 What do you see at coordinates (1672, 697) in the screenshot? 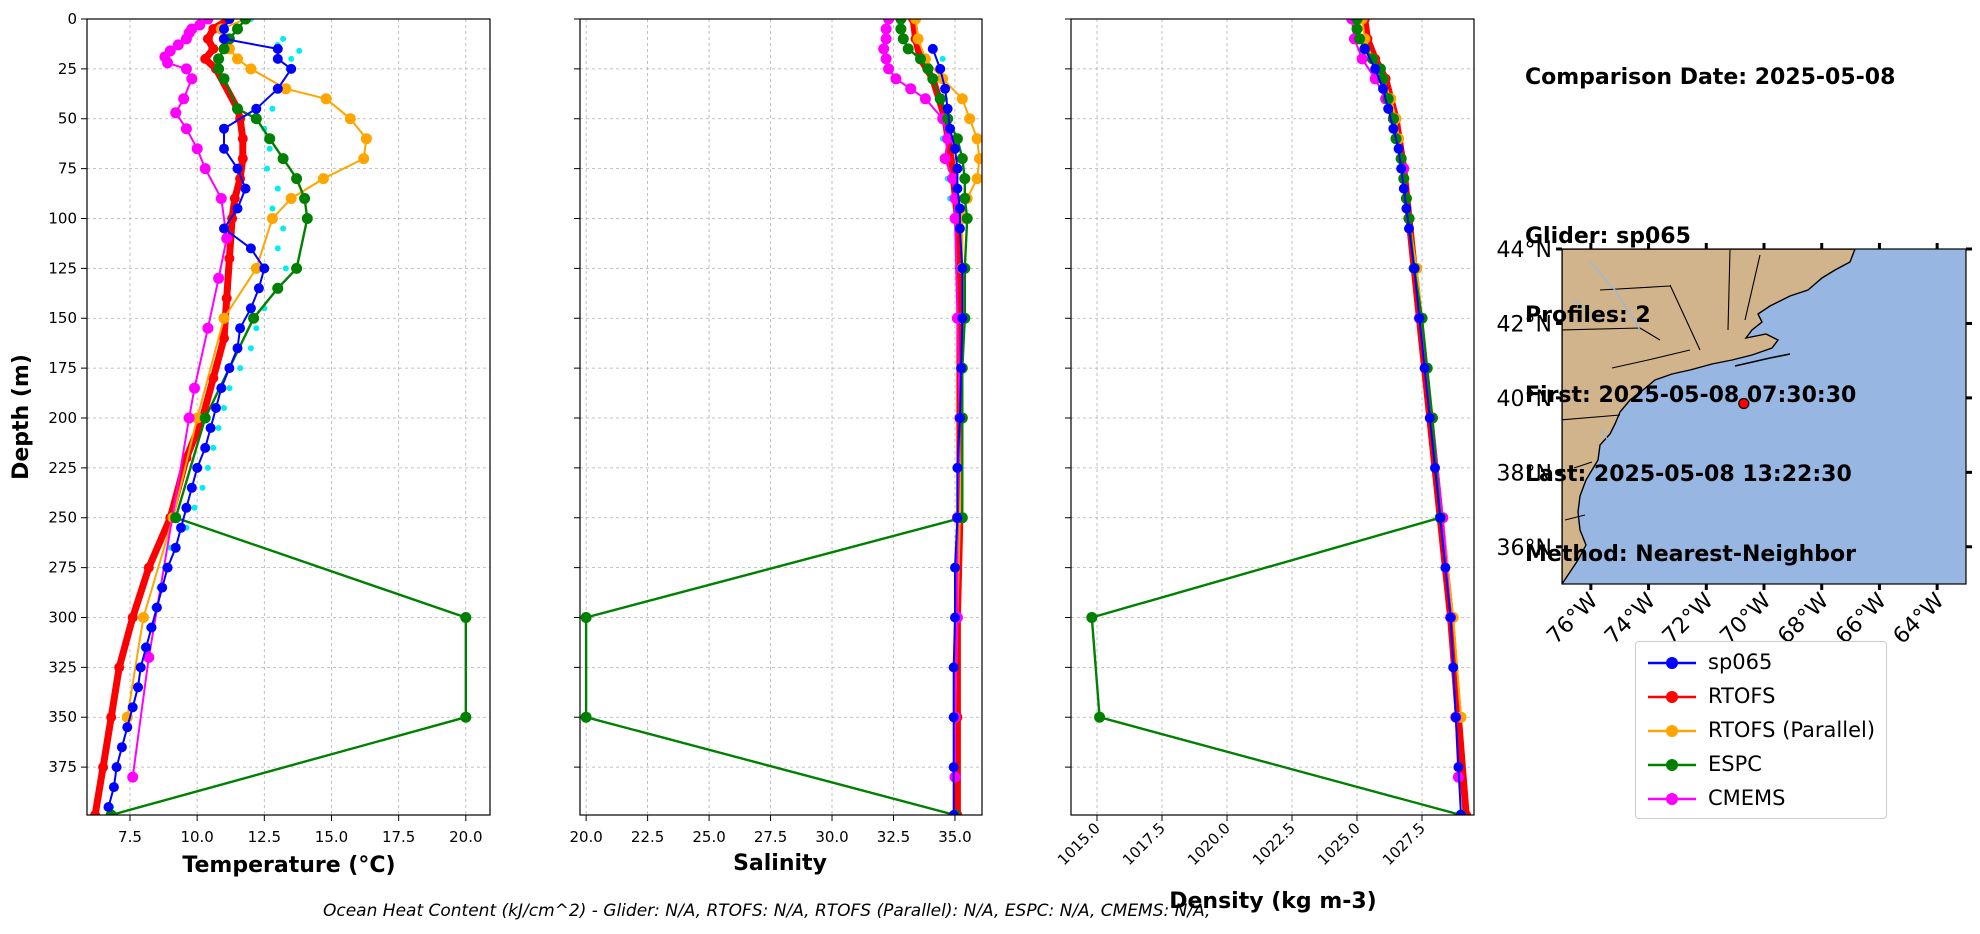
I see `legend-swatch-rtofs` at bounding box center [1672, 697].